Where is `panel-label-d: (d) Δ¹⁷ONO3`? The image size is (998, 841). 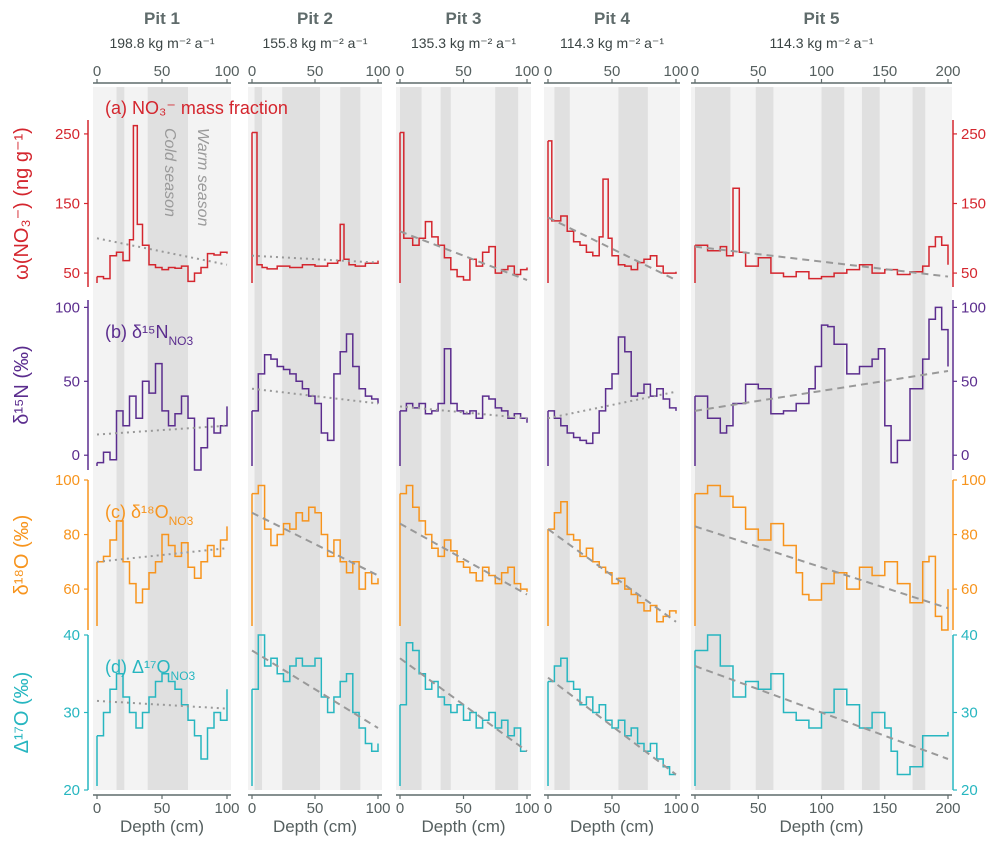 panel-label-d: (d) Δ¹⁷ONO3 is located at coordinates (150, 670).